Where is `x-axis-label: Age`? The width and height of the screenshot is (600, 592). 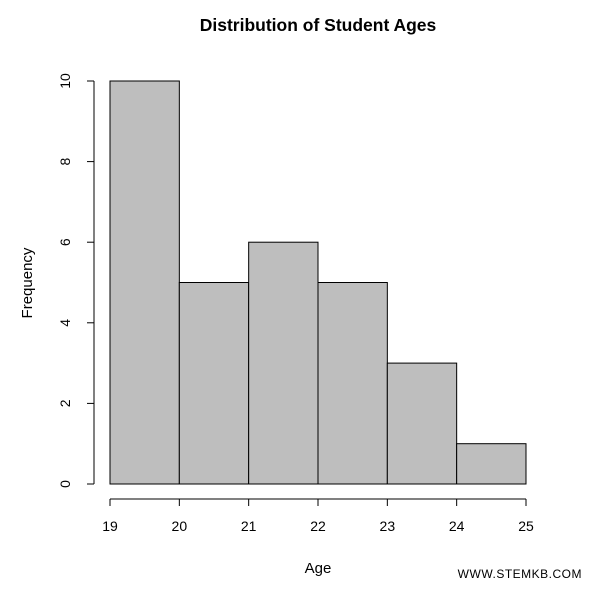 x-axis-label: Age is located at coordinates (318, 568).